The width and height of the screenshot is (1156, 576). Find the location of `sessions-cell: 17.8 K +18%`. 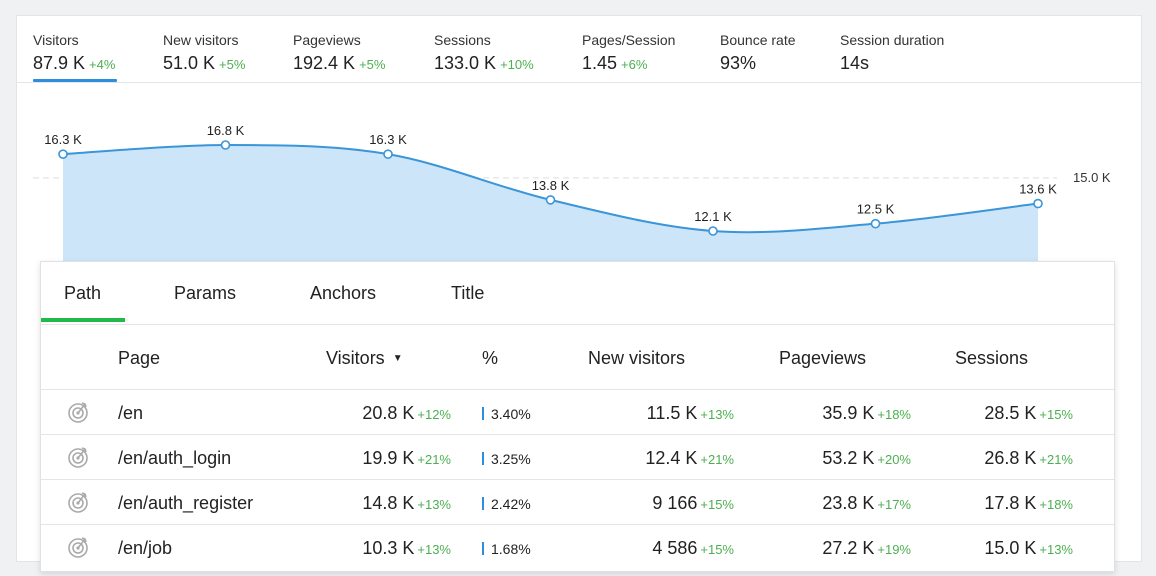

sessions-cell: 17.8 K +18% is located at coordinates (1028, 504).